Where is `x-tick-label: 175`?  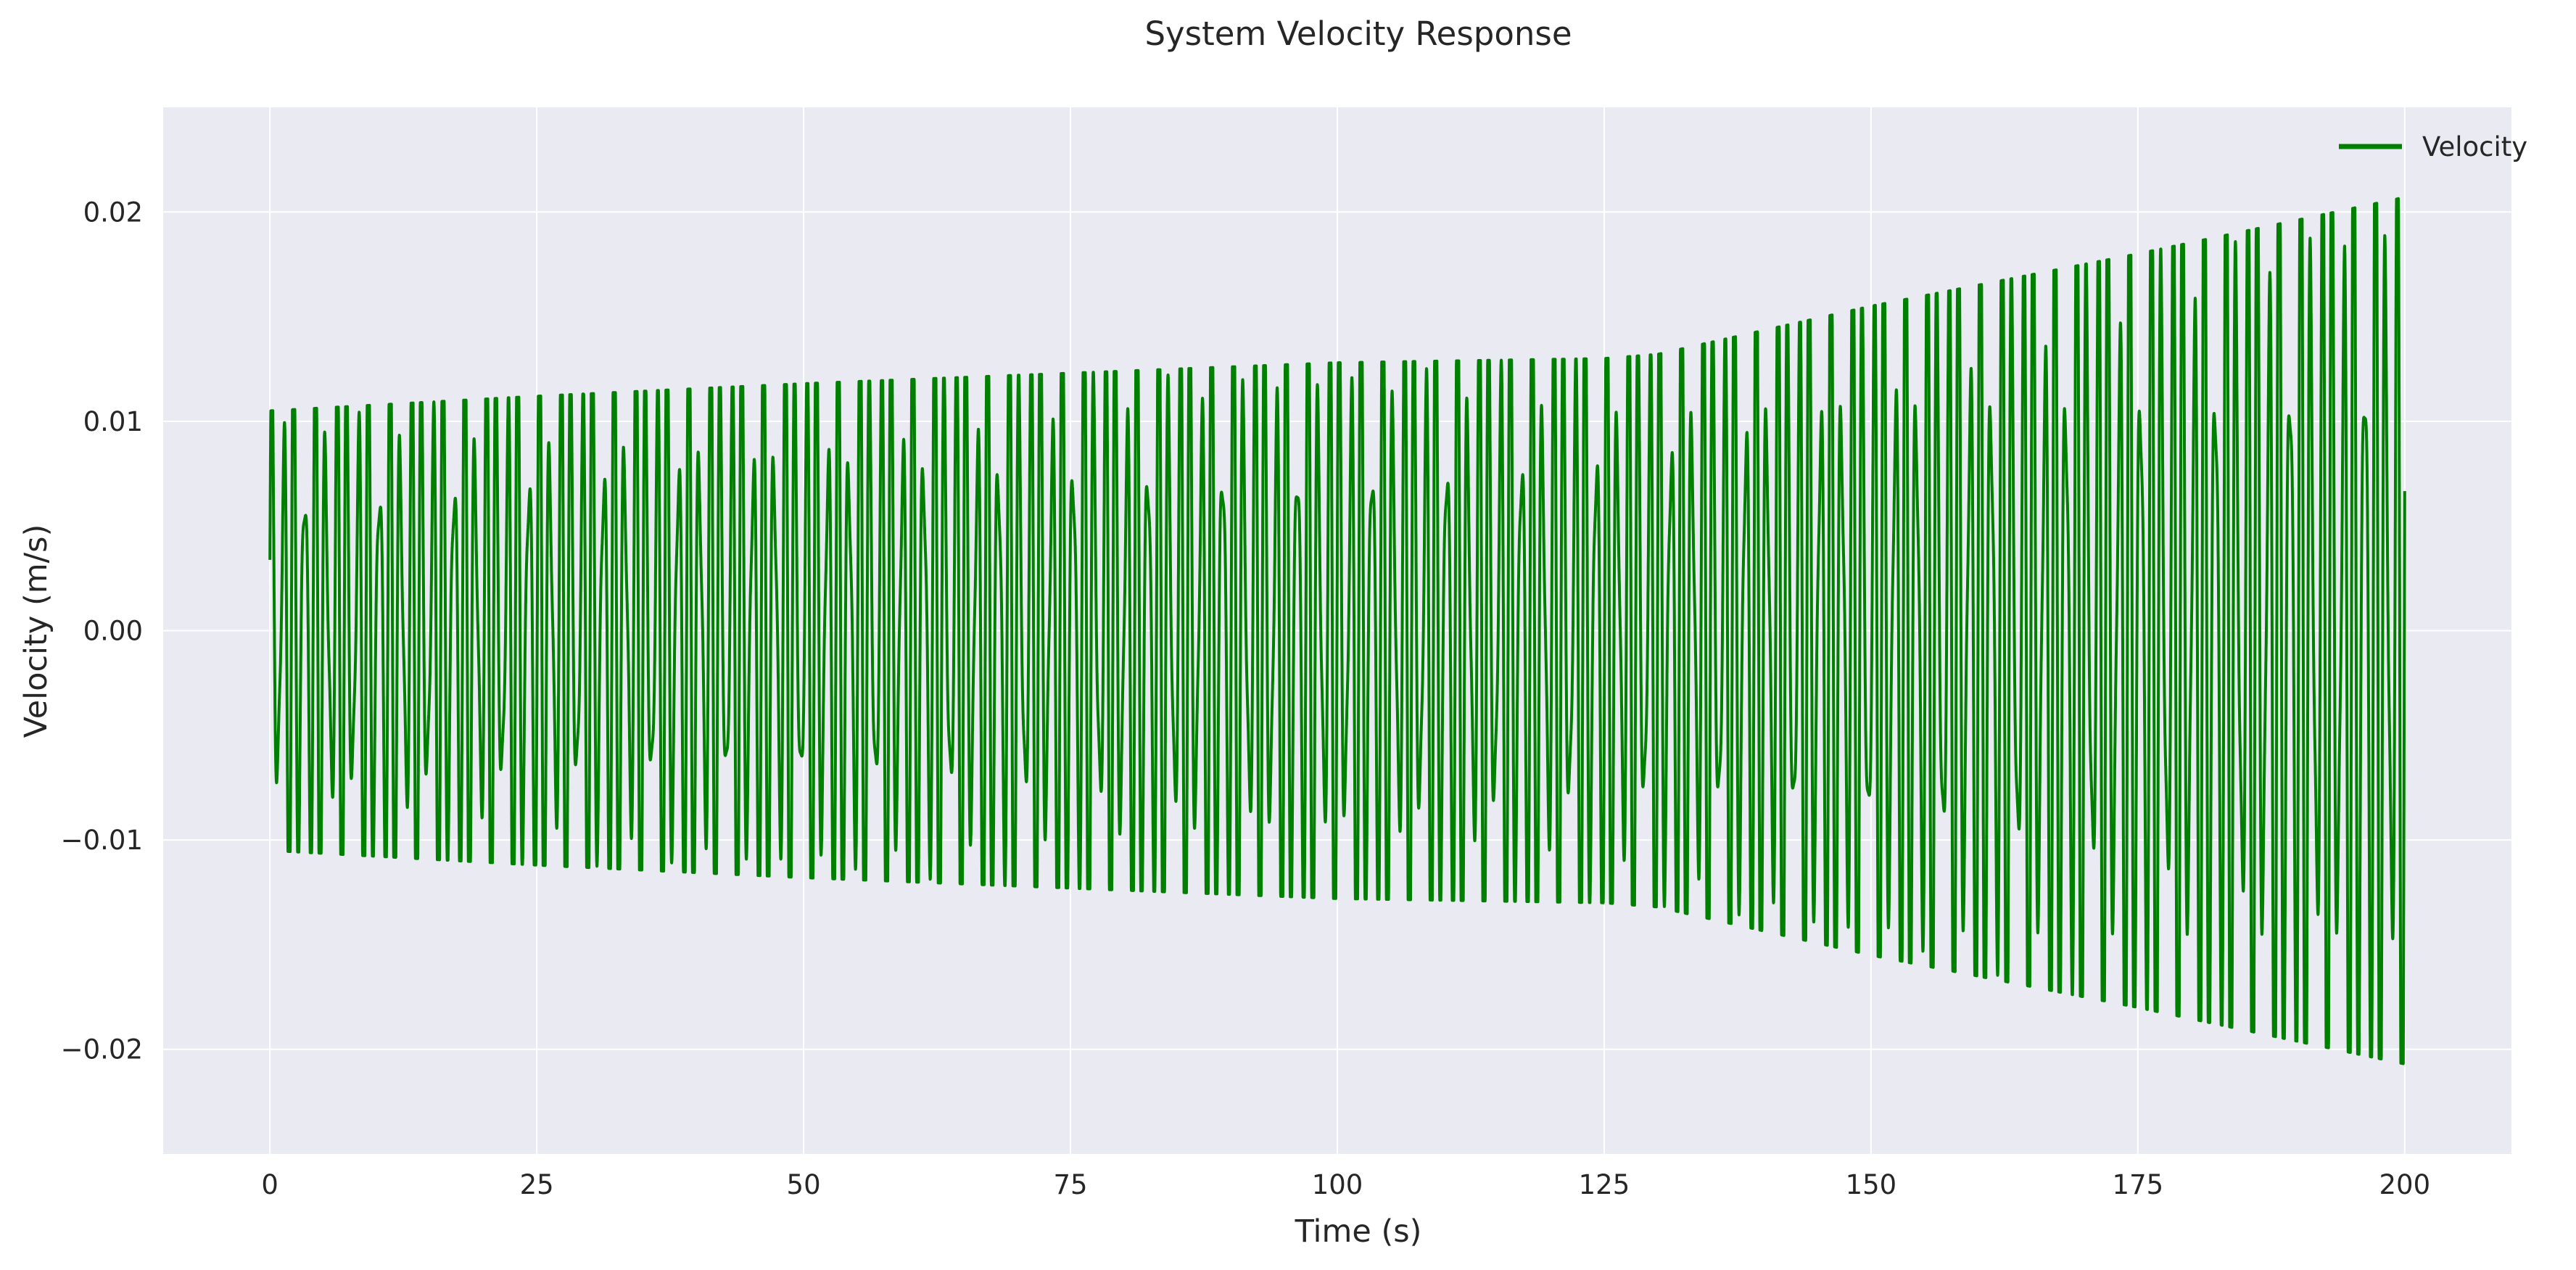
x-tick-label: 175 is located at coordinates (2138, 1184).